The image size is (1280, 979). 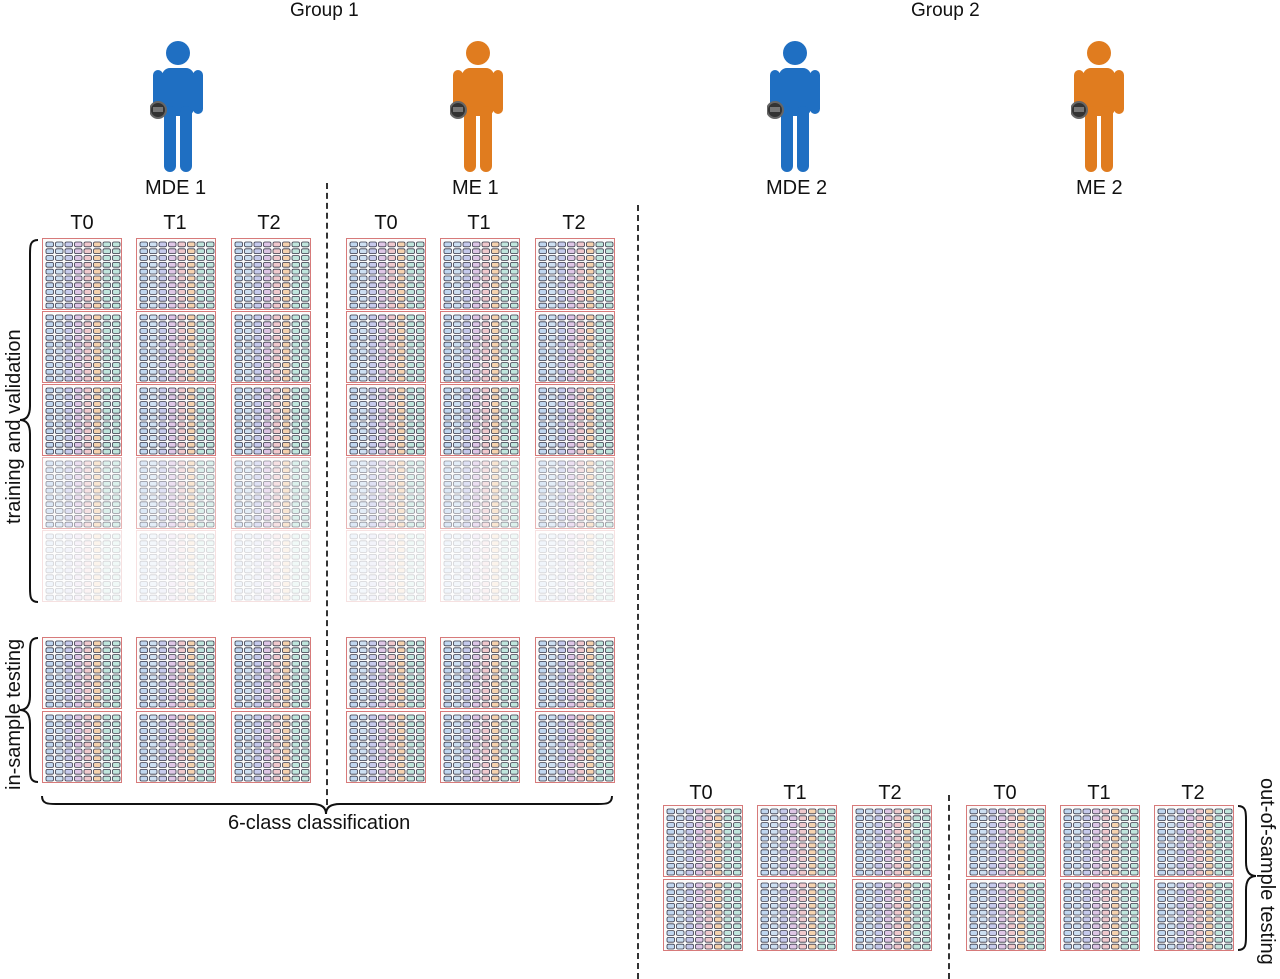 I want to click on time-label-mde2-t1: T1, so click(x=795, y=793).